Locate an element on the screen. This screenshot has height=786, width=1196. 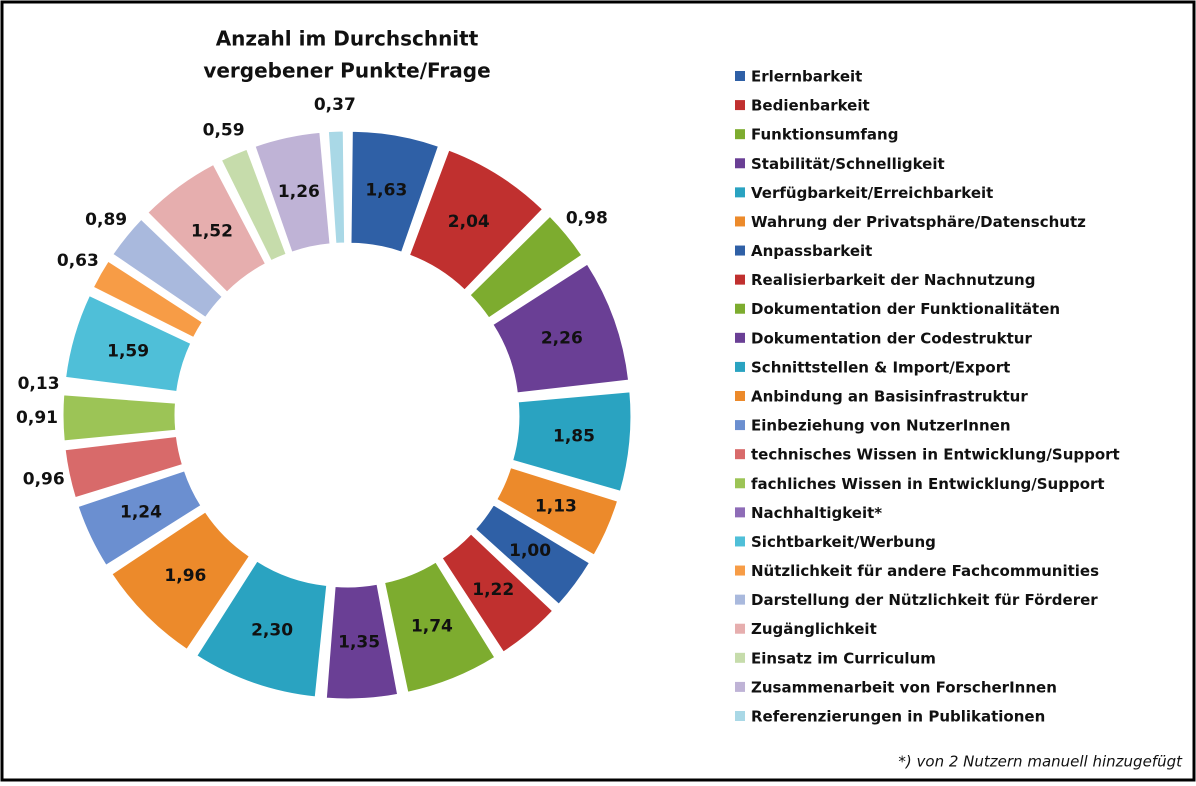
data-label: 0,96 is located at coordinates (44, 479).